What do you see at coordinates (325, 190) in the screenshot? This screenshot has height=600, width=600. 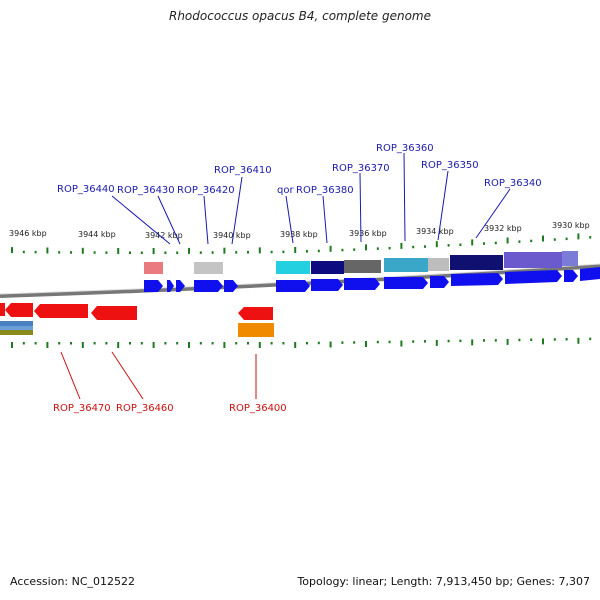 I see `gene-label-rop-36380: ROP_36380` at bounding box center [325, 190].